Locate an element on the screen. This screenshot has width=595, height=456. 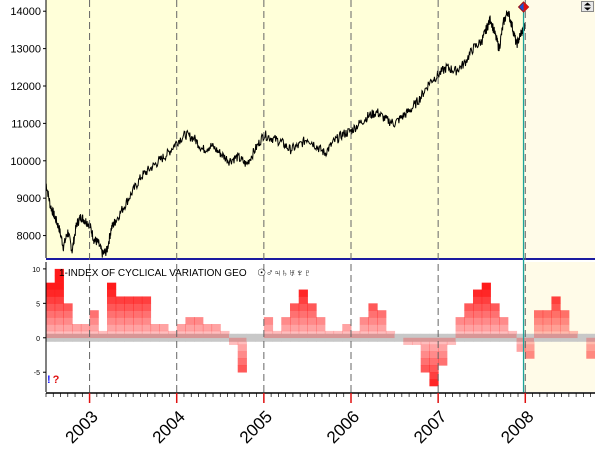
price-tick-label: 13000 is located at coordinates (25, 50).